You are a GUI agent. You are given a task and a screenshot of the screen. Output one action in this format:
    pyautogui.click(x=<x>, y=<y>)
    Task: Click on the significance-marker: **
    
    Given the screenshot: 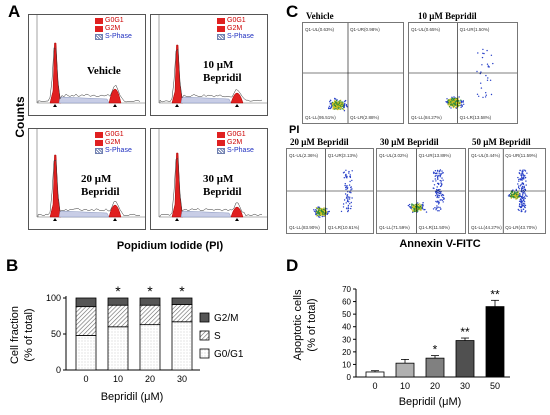 What is the action you would take?
    pyautogui.click(x=465, y=332)
    